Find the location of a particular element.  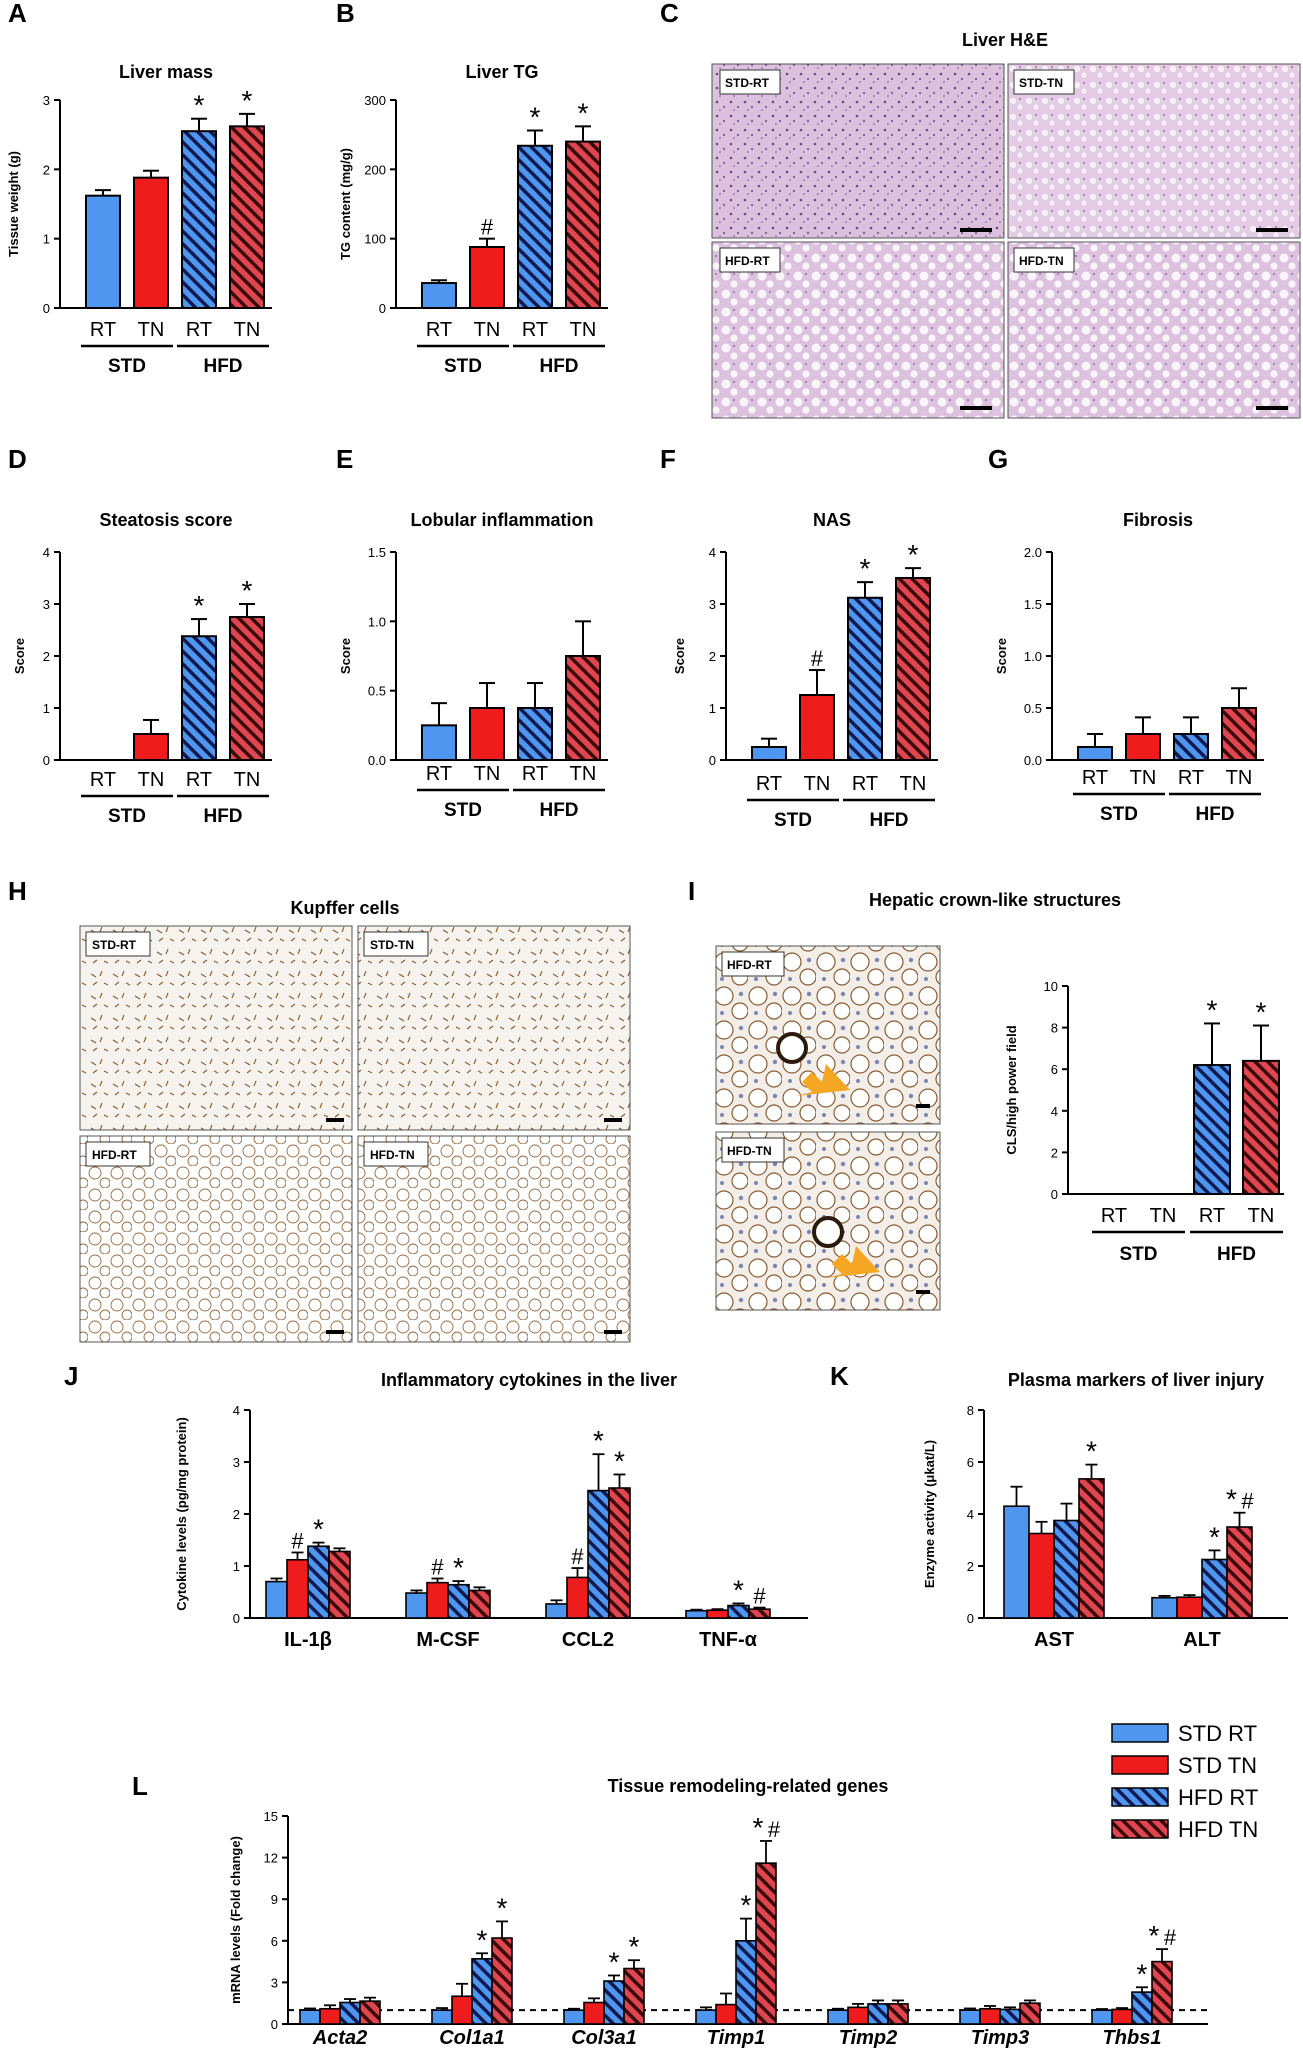

category-label: Timp1 is located at coordinates (736, 2038).